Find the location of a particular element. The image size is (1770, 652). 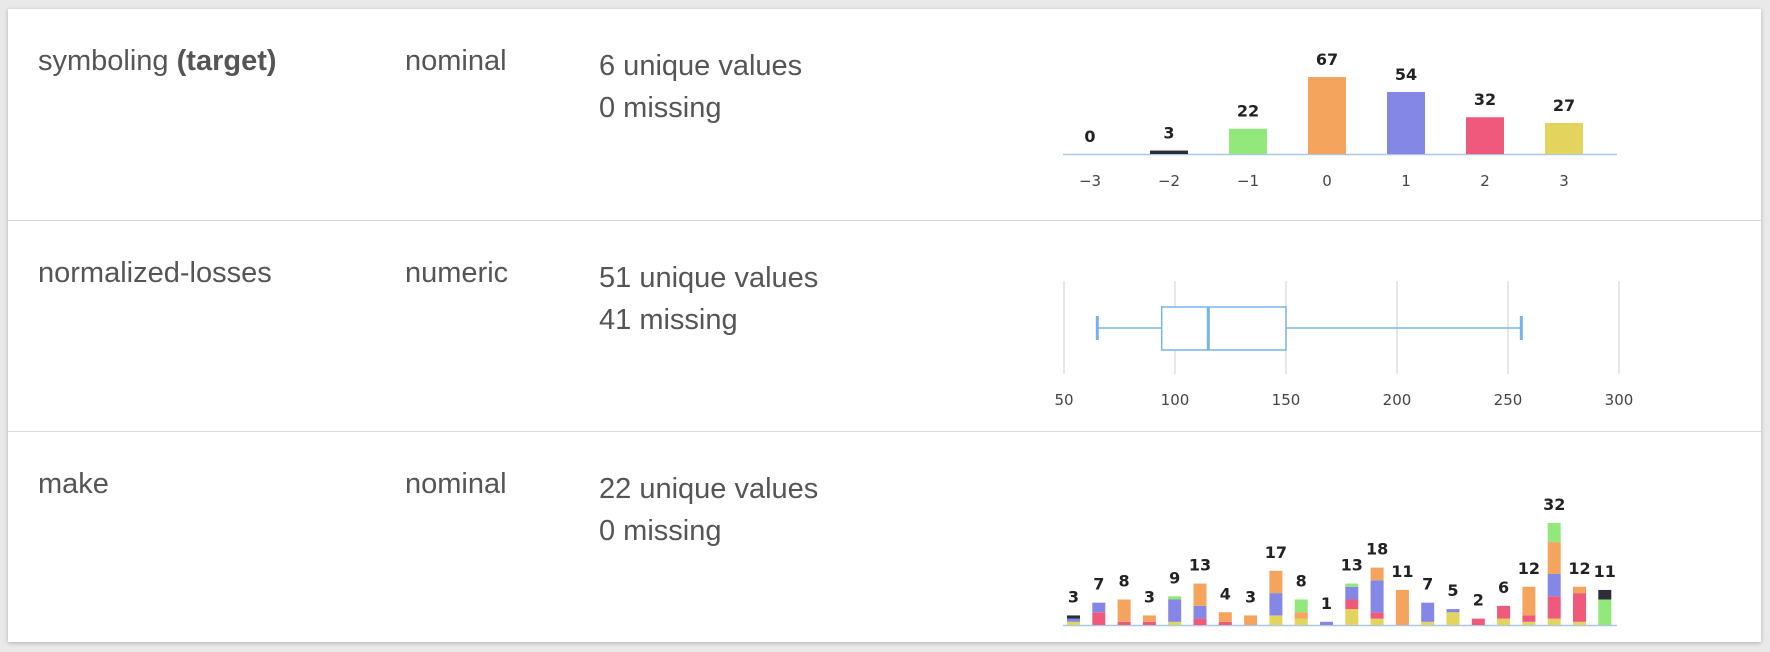

unique-values-count: 6 unique values is located at coordinates (701, 66).